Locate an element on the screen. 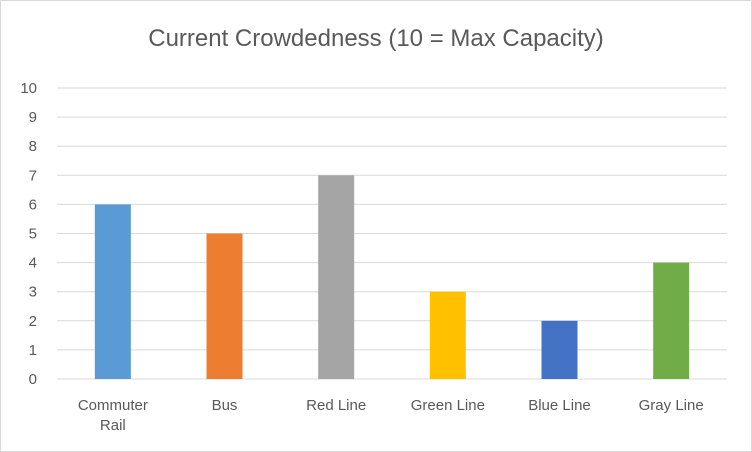  y-tick-label: 5 is located at coordinates (33, 234).